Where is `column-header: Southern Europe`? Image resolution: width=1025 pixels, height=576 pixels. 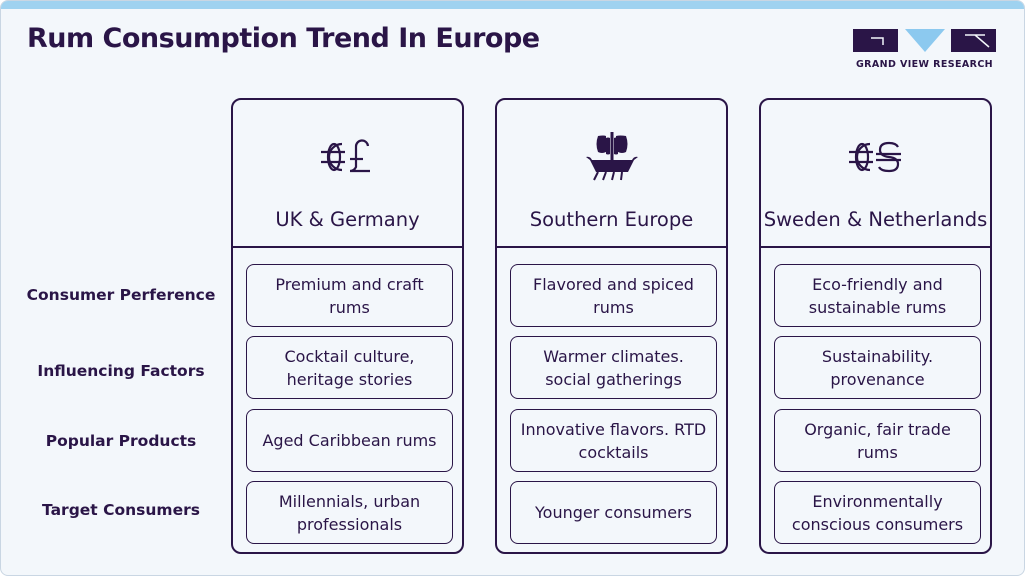 column-header: Southern Europe is located at coordinates (611, 174).